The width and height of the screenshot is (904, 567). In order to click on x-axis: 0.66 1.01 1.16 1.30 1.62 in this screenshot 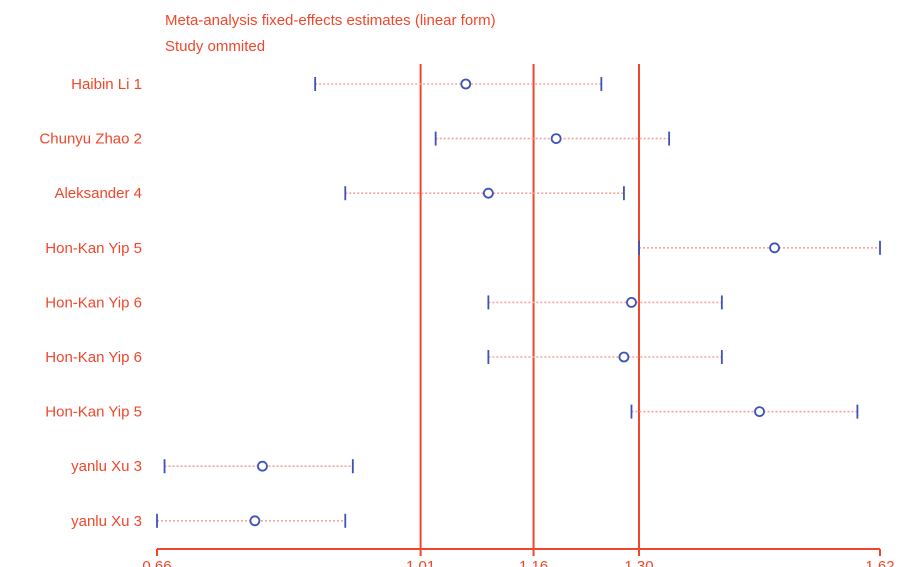, I will do `click(518, 557)`.